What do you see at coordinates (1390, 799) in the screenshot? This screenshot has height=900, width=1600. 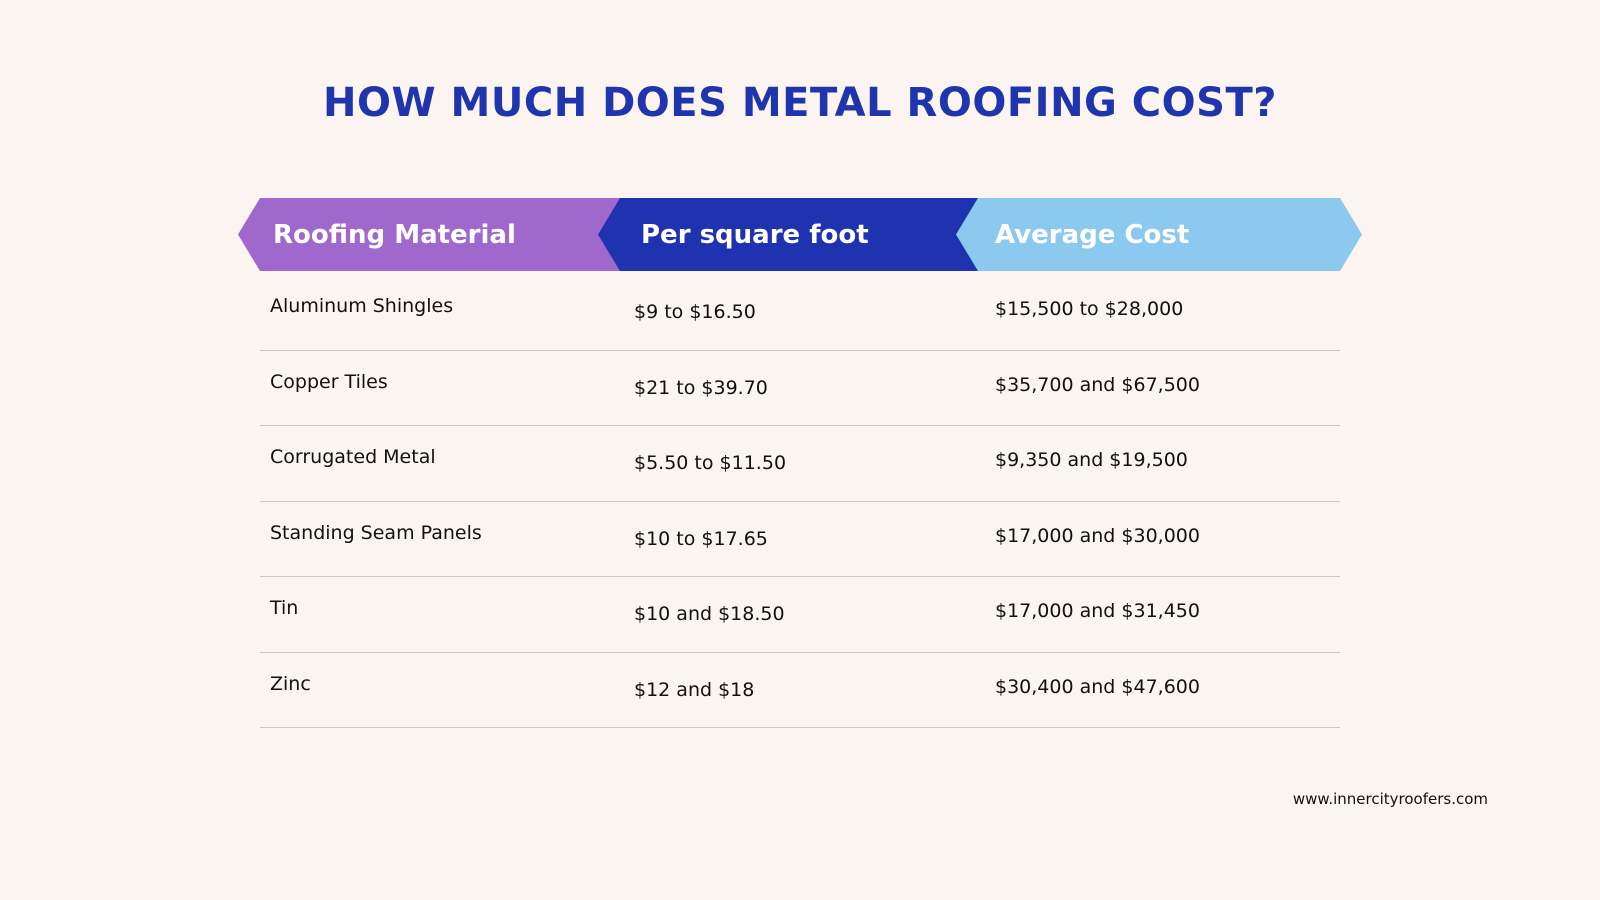 I see `website-url: www.innercityroofers.com` at bounding box center [1390, 799].